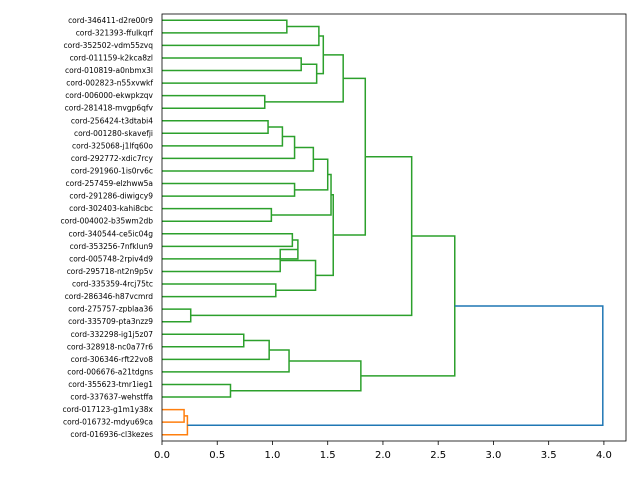  What do you see at coordinates (109, 95) in the screenshot?
I see `leaf-label: cord-006000-ekwpkzqv` at bounding box center [109, 95].